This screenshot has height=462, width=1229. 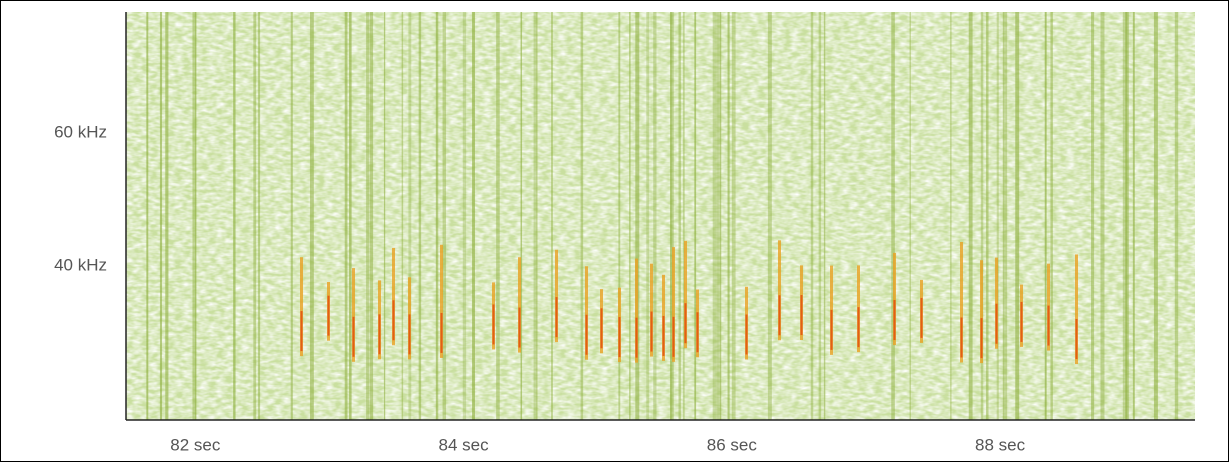 What do you see at coordinates (1000, 444) in the screenshot?
I see `x-tick-label: 88 sec` at bounding box center [1000, 444].